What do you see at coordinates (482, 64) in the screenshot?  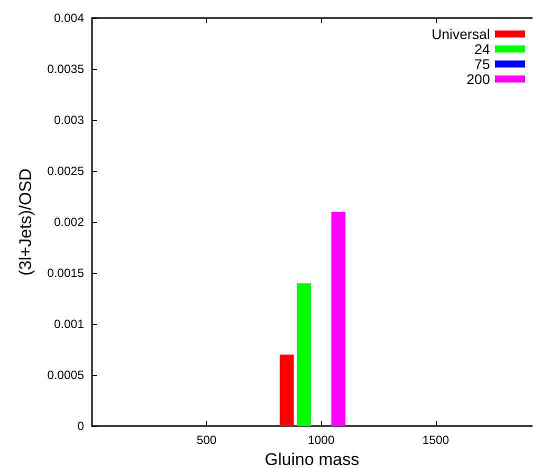 I see `legend-label: 75` at bounding box center [482, 64].